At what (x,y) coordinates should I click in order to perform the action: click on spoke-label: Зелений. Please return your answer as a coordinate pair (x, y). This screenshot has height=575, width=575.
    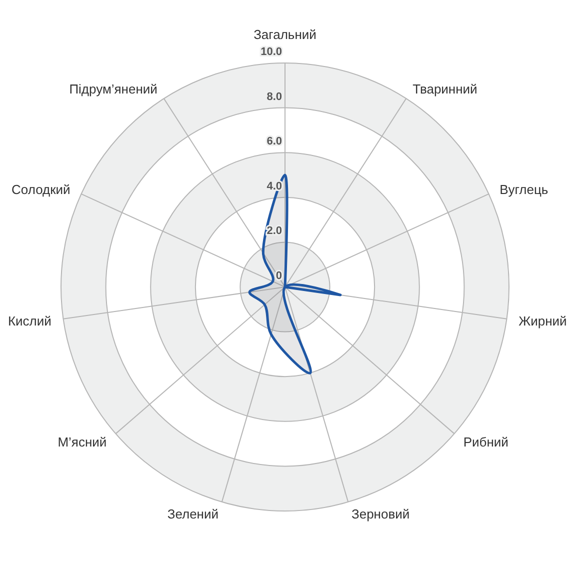
    Looking at the image, I should click on (193, 514).